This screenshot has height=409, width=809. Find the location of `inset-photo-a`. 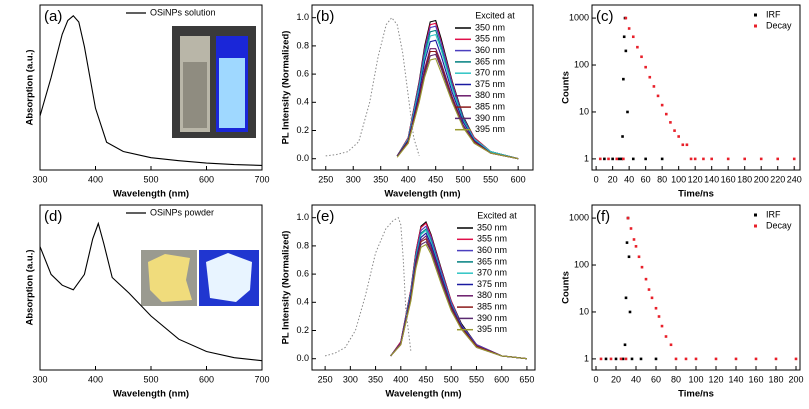

inset-photo-a is located at coordinates (214, 82).